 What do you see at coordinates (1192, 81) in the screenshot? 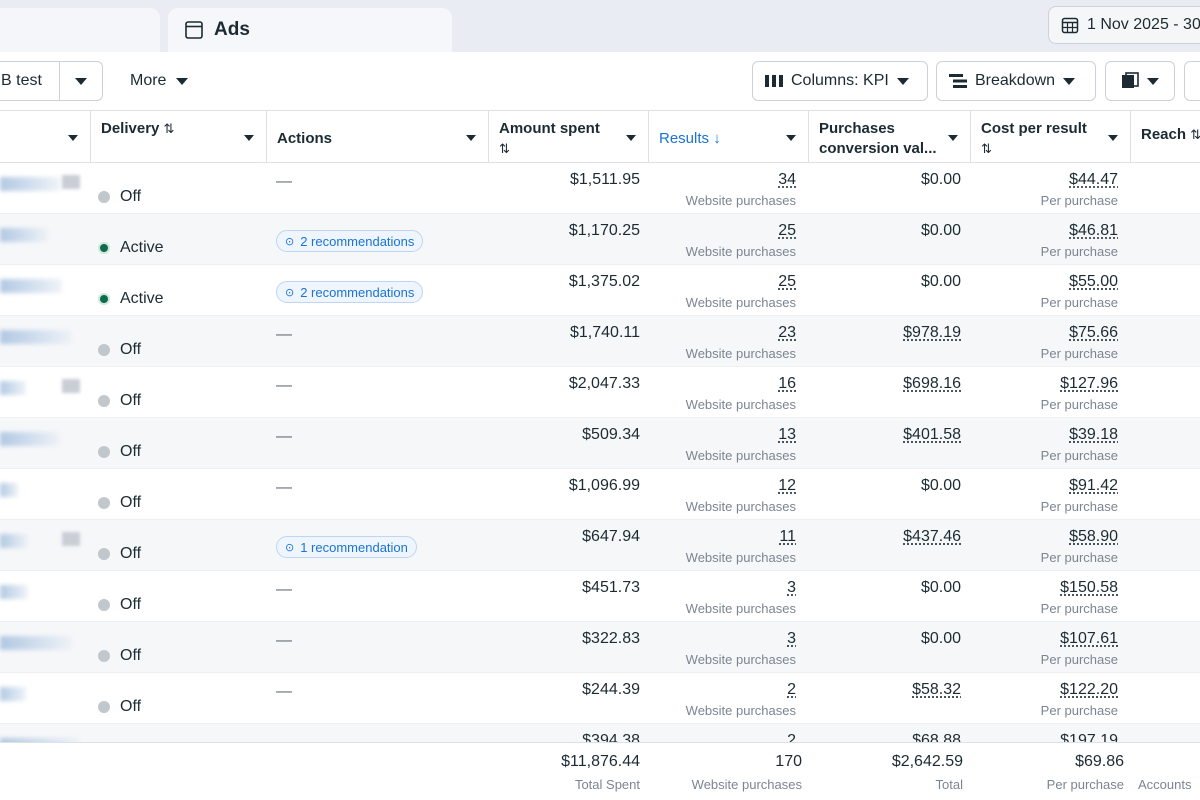
I see `toolbar-more-options-button` at bounding box center [1192, 81].